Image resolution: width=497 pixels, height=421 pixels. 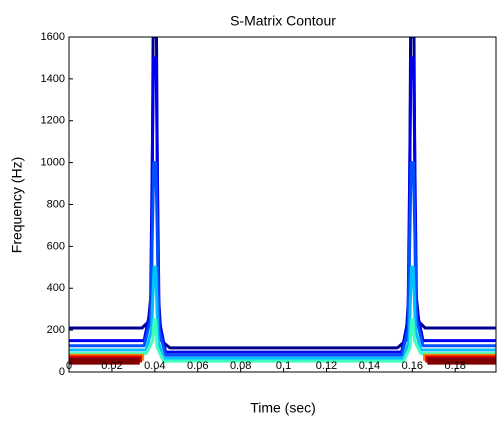 I want to click on x-tick-label: 0.06, so click(x=197, y=366).